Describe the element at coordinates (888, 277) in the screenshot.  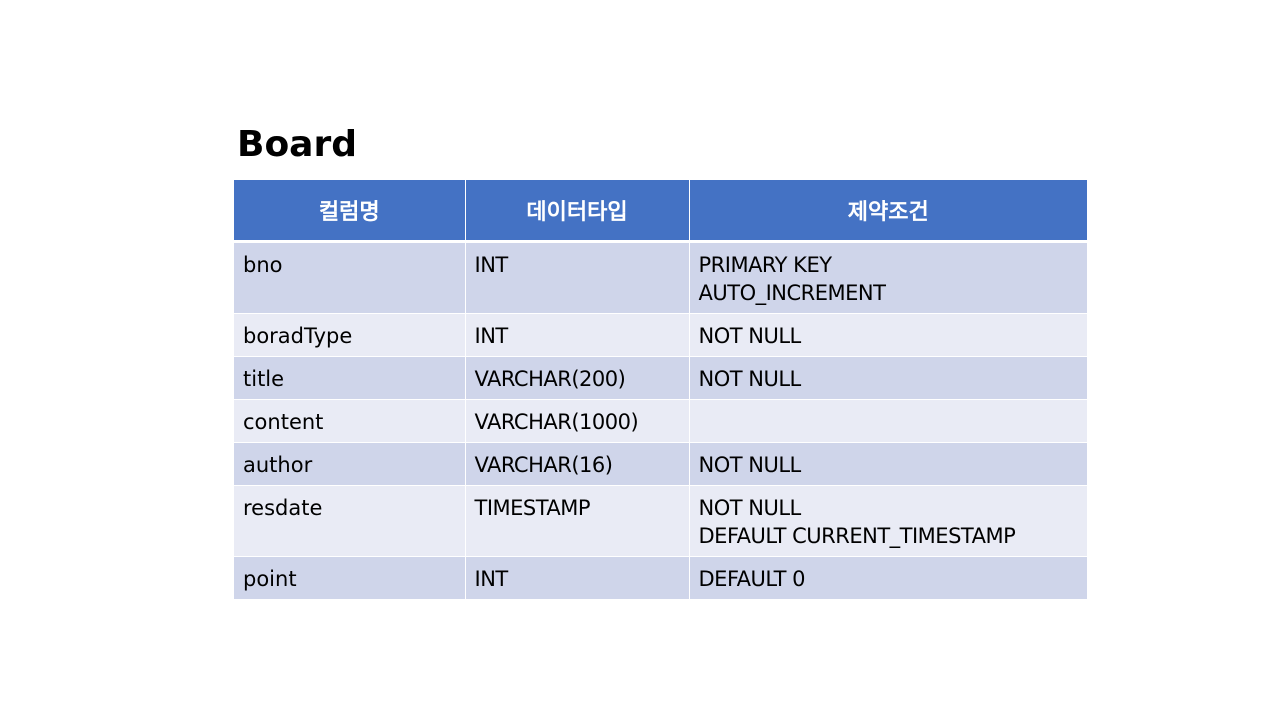
I see `cell-constraints: PRIMARY KEY AUTO_INCREMENT` at that location.